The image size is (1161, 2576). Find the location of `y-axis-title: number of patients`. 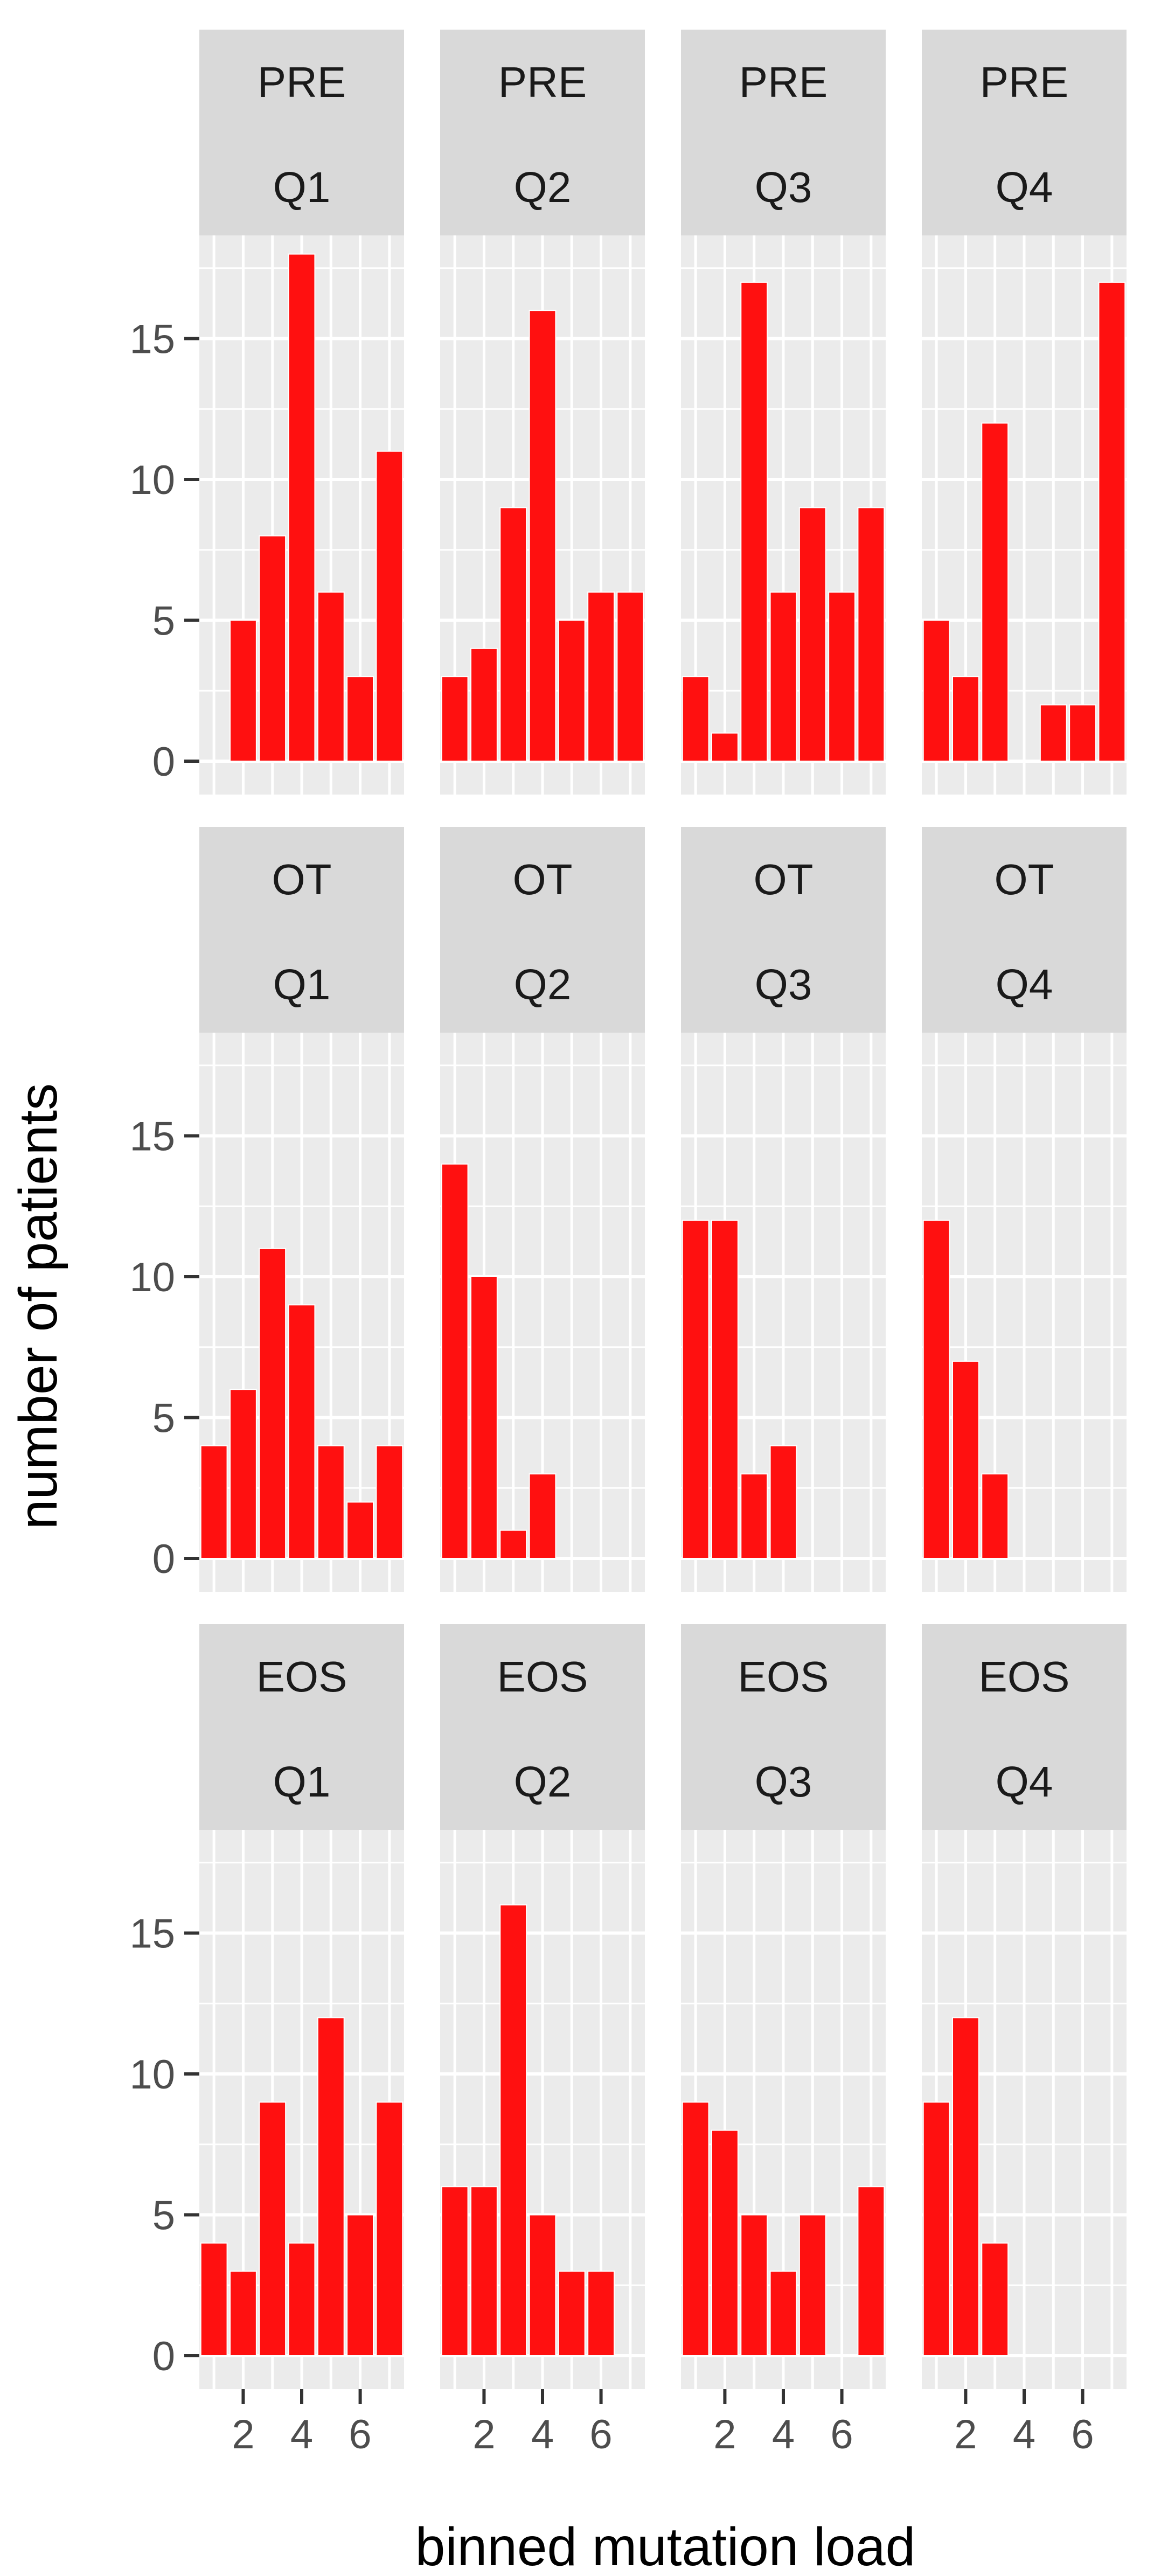

y-axis-title: number of patients is located at coordinates (38, 1306).